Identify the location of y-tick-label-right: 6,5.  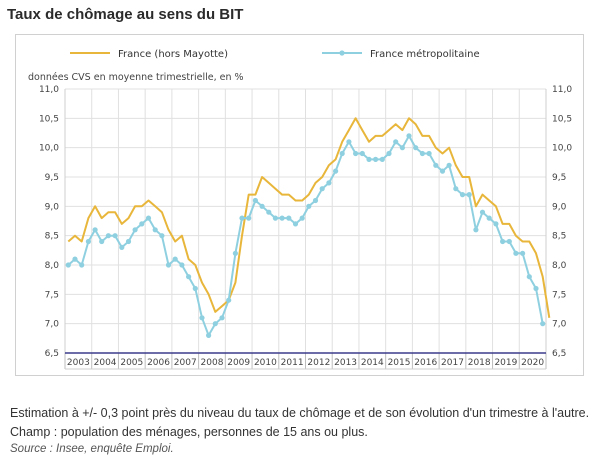
(559, 354).